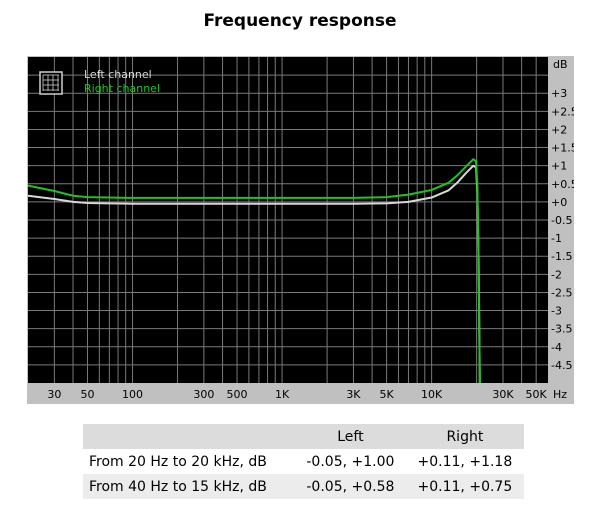 This screenshot has height=517, width=600. What do you see at coordinates (503, 394) in the screenshot?
I see `x-tick-label: 30K` at bounding box center [503, 394].